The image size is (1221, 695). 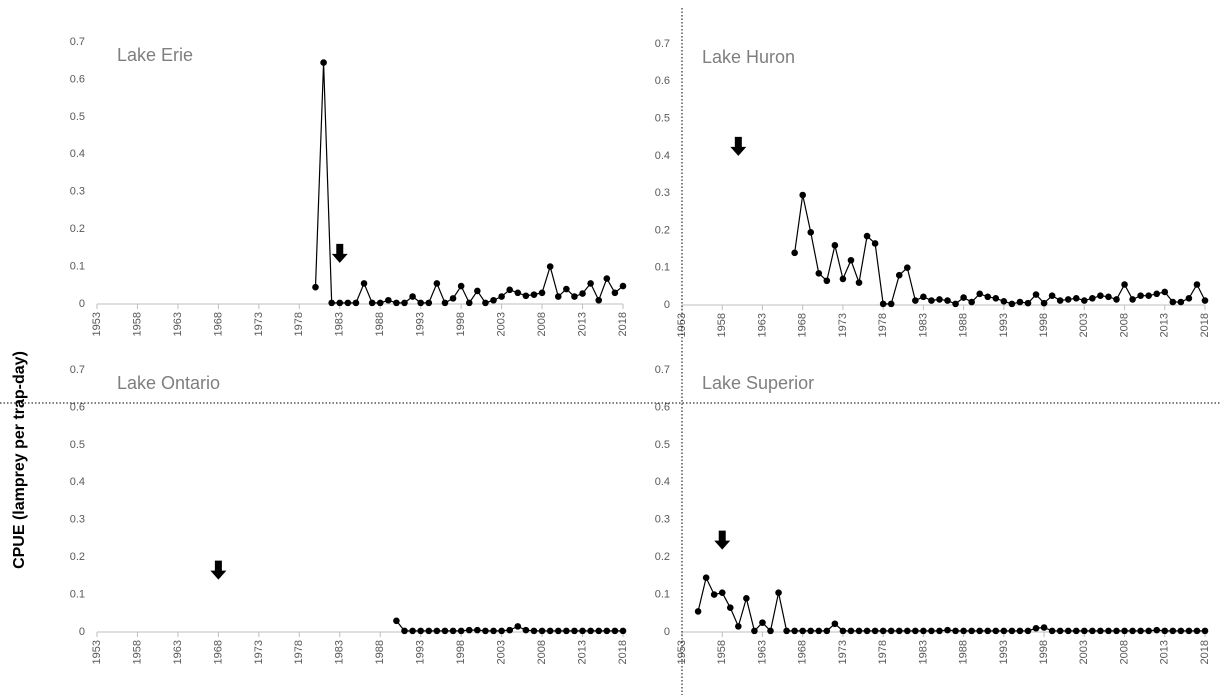 What do you see at coordinates (380, 324) in the screenshot?
I see `x-tick-label: 1988` at bounding box center [380, 324].